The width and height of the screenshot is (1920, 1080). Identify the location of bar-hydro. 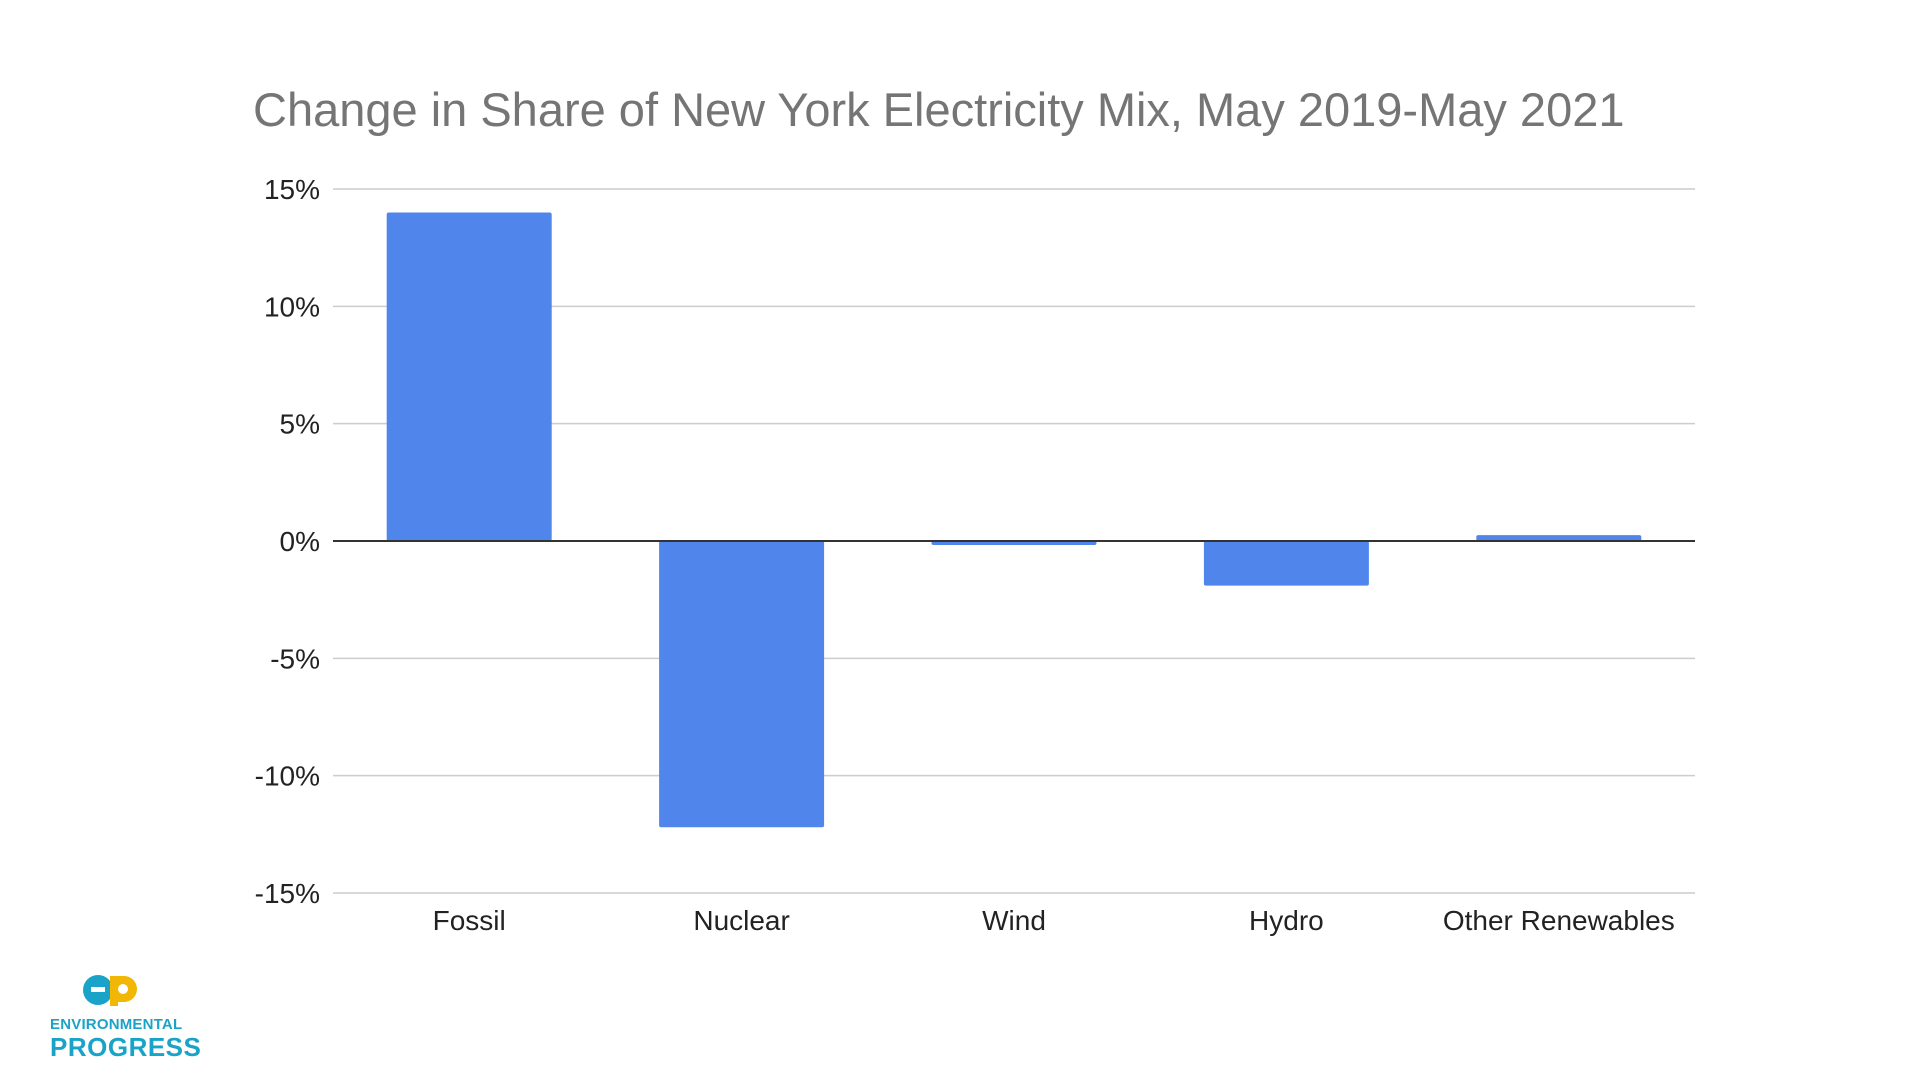
(1286, 563).